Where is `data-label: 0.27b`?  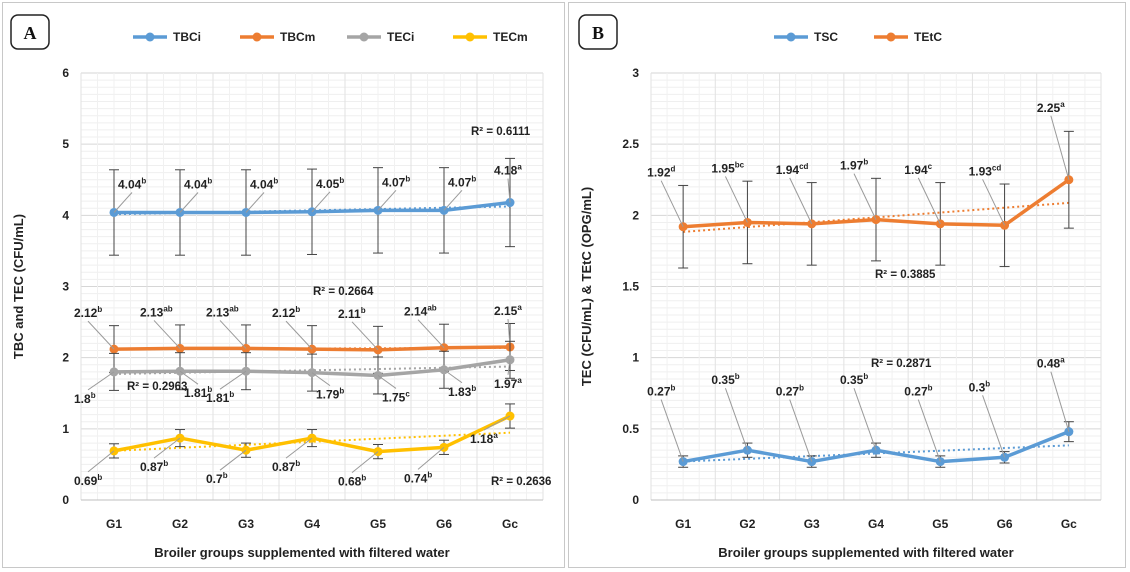 data-label: 0.27b is located at coordinates (661, 391).